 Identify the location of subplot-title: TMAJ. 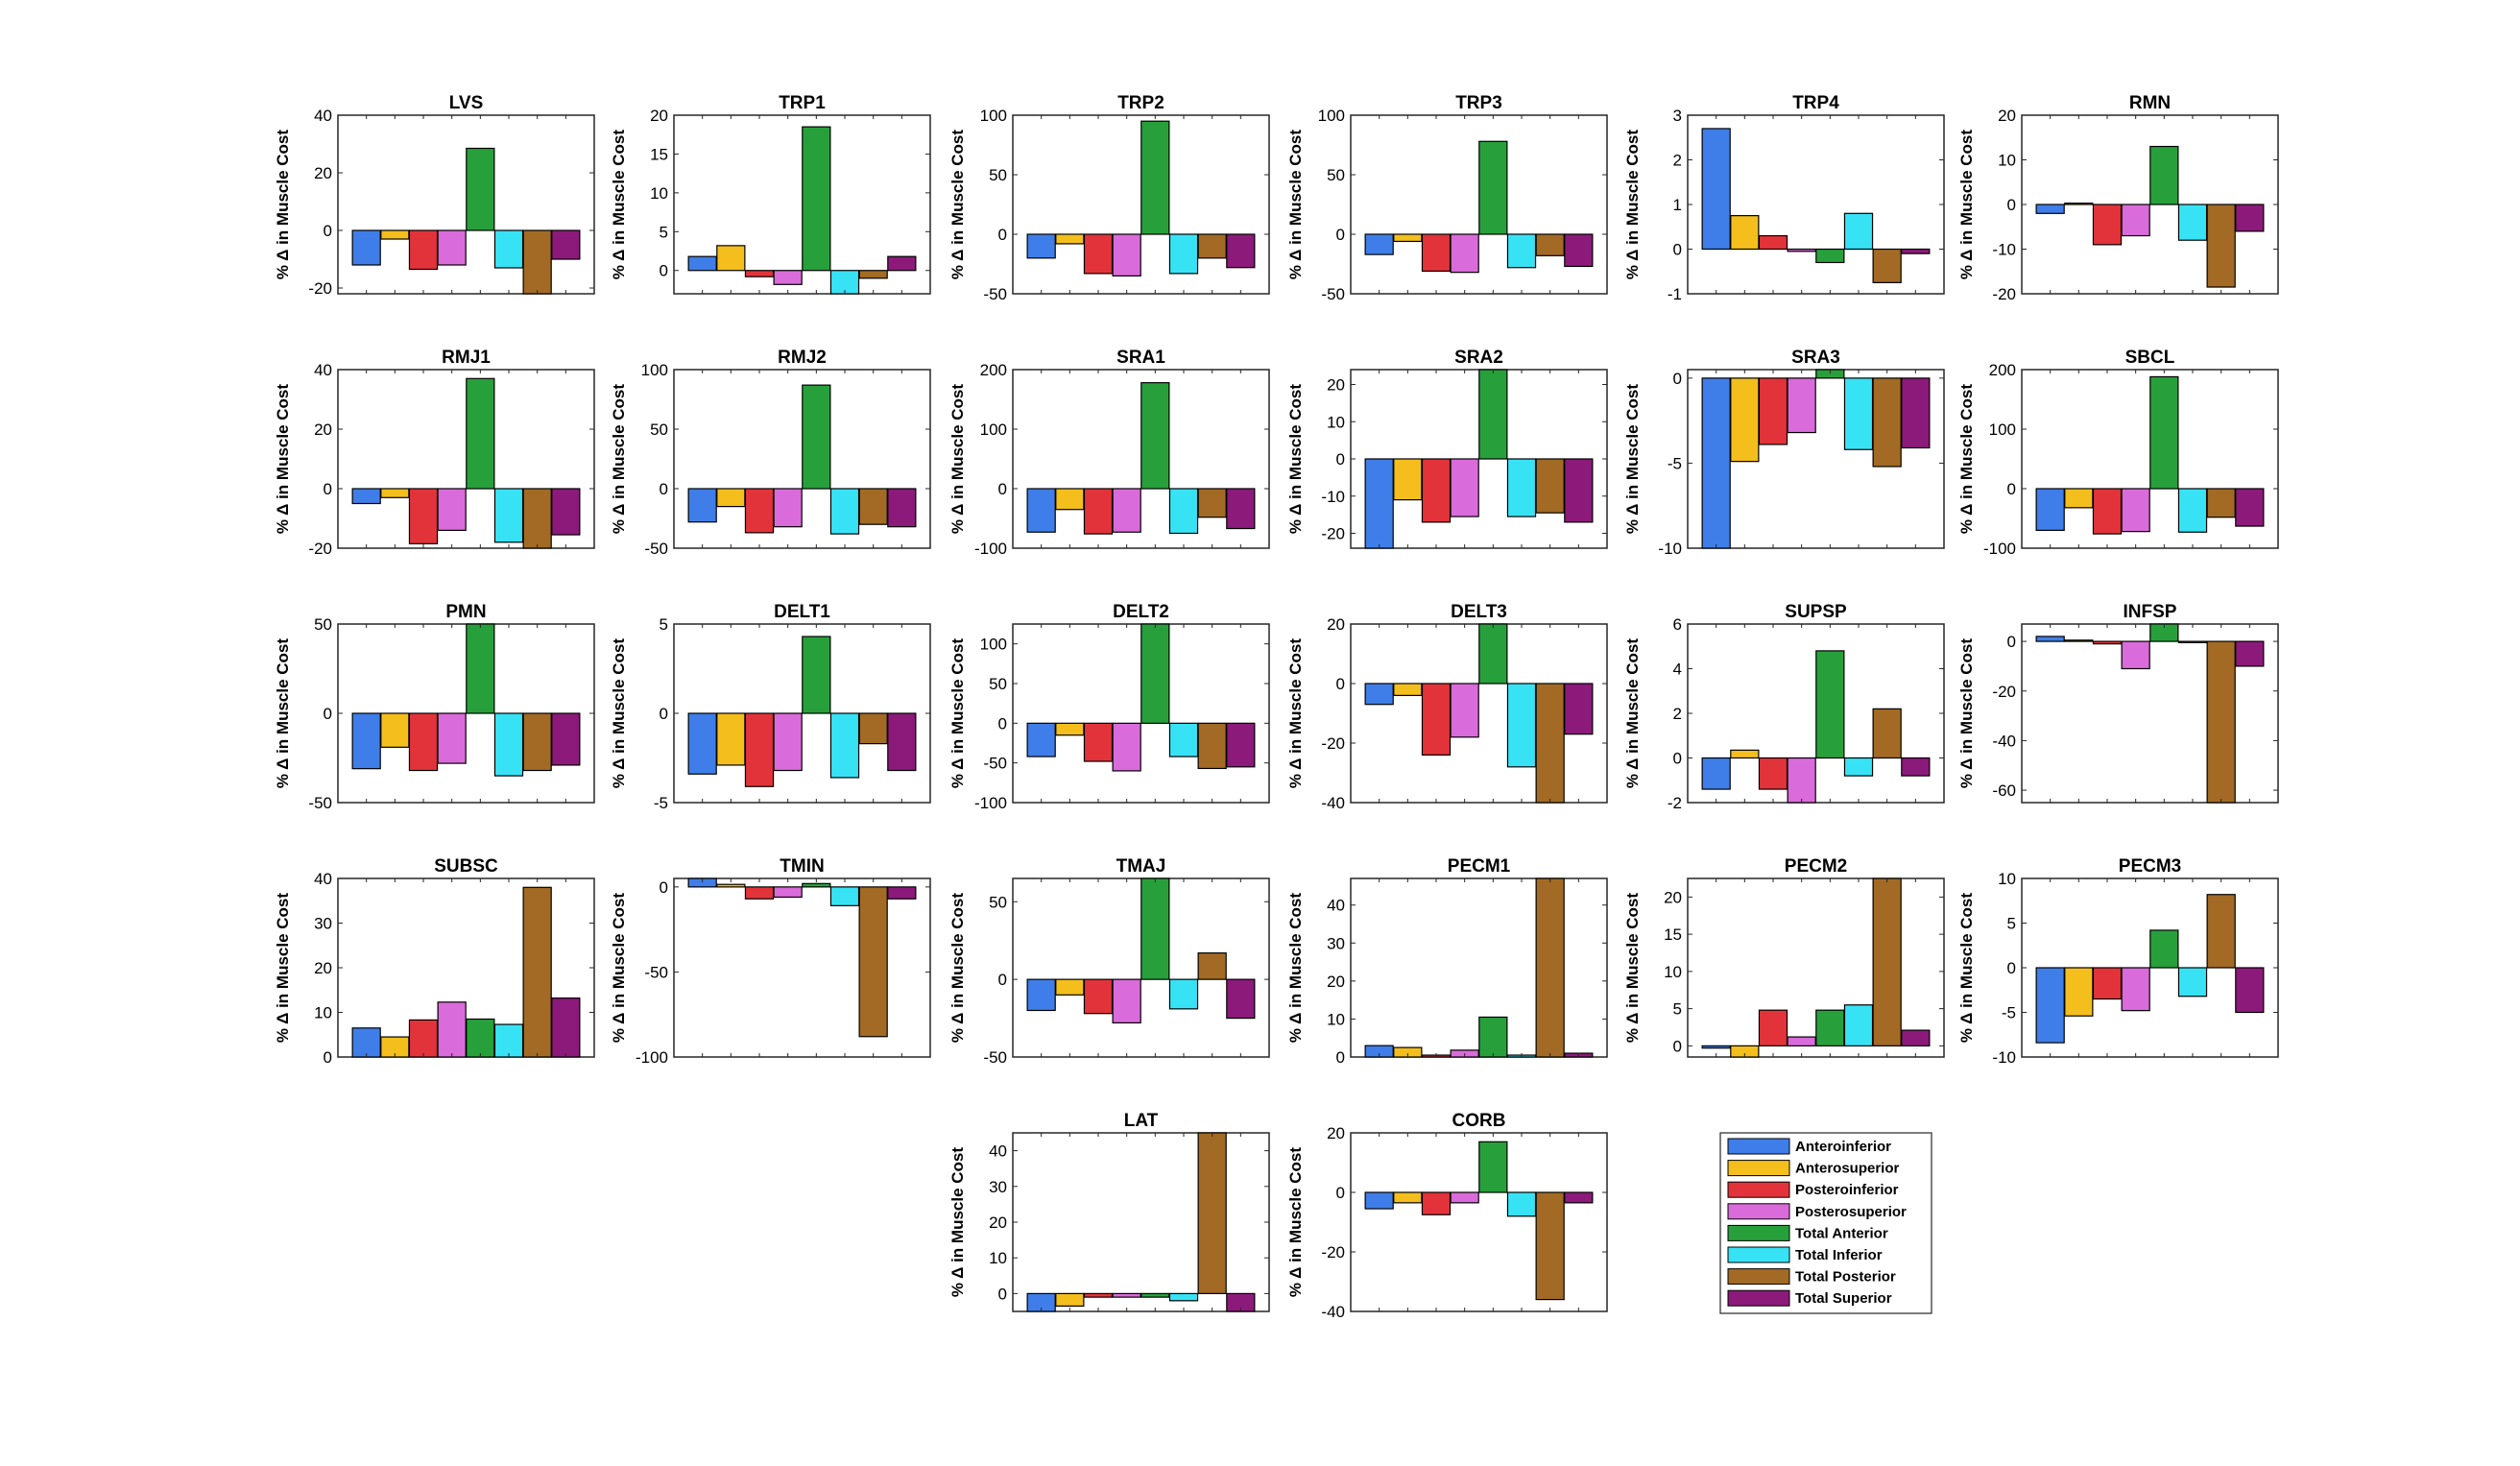
(1141, 866).